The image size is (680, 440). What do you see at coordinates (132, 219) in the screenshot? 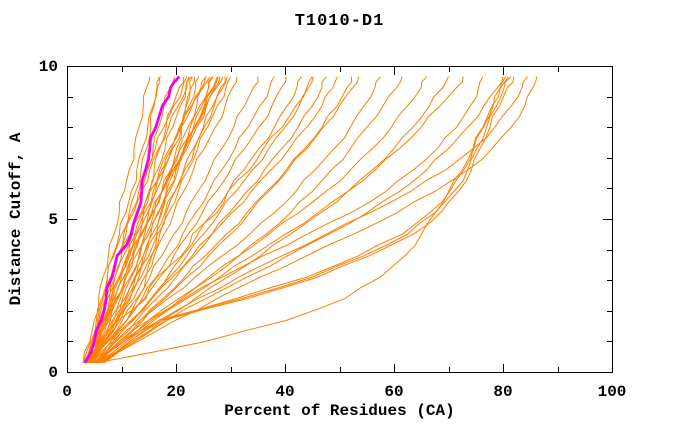
I see `highlight-curve` at bounding box center [132, 219].